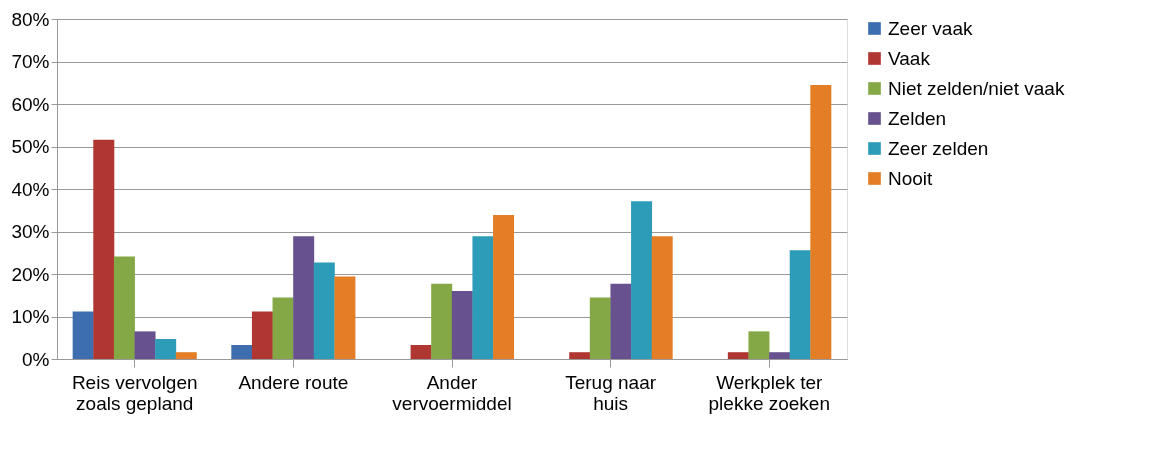 This screenshot has height=459, width=1159. I want to click on legend-label: Niet zelden/niet vaak, so click(976, 88).